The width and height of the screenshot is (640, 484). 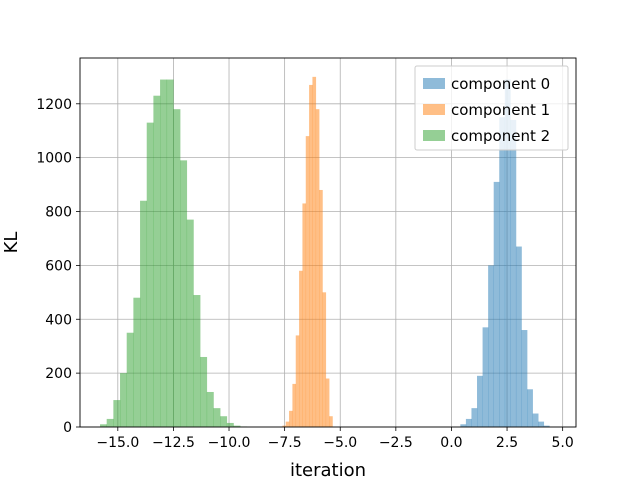 I want to click on y-axis-ticks: 0 200 400 600 800 1000 1200, so click(x=58, y=266).